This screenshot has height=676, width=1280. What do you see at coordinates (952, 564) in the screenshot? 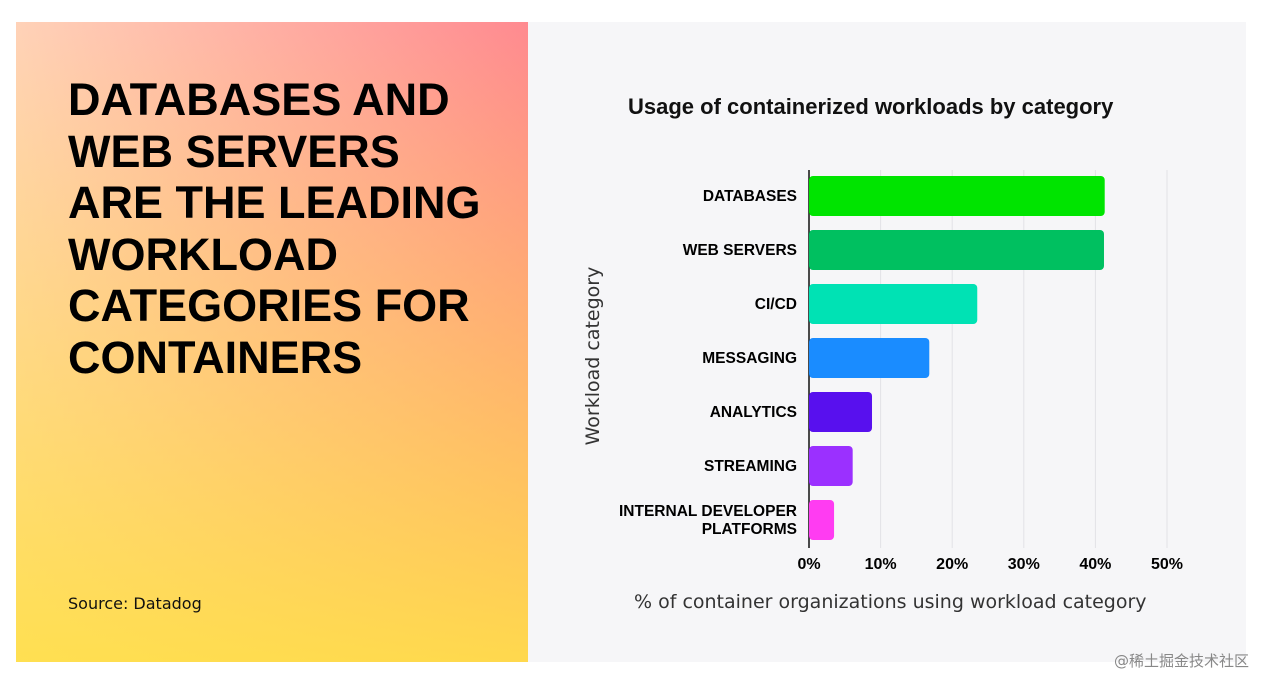
I see `x-tick-label: 20%` at bounding box center [952, 564].